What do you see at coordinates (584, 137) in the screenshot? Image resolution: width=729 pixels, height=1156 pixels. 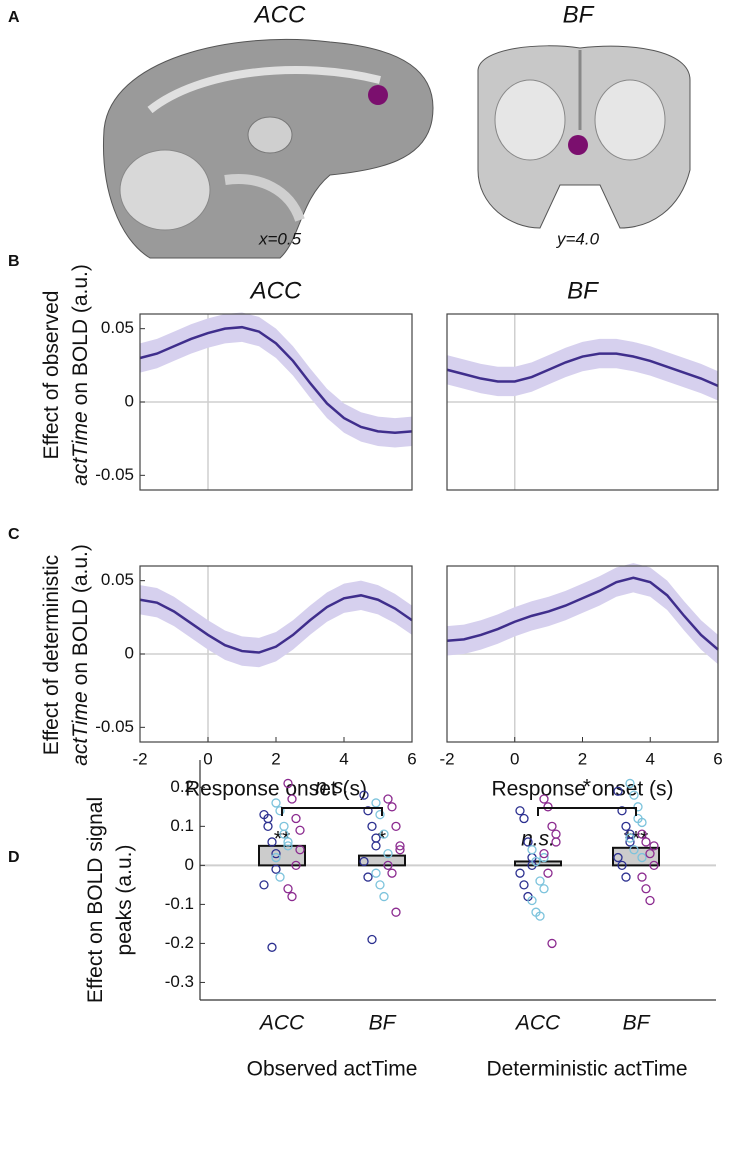 I see `brain-coronal` at bounding box center [584, 137].